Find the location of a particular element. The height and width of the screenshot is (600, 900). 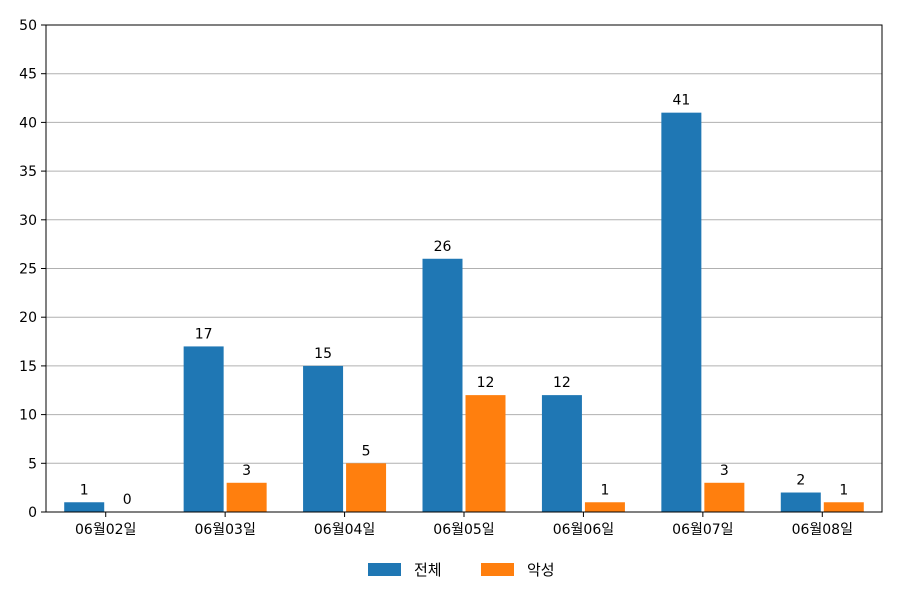

data-label: 41 is located at coordinates (681, 101).